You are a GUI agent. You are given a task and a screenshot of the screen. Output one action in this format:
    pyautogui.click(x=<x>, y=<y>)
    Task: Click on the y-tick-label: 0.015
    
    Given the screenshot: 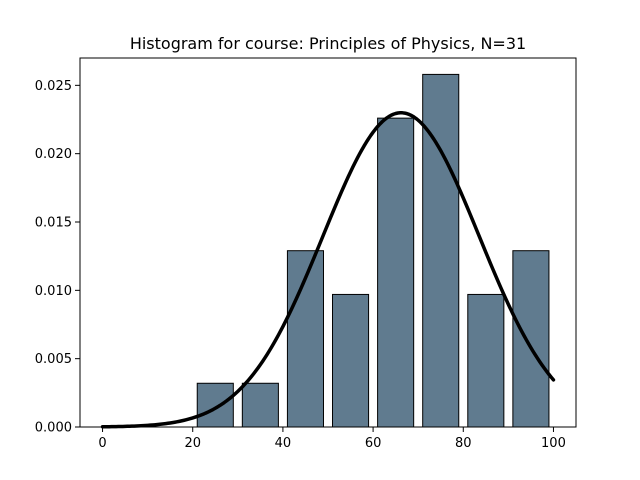 What is the action you would take?
    pyautogui.click(x=53, y=223)
    